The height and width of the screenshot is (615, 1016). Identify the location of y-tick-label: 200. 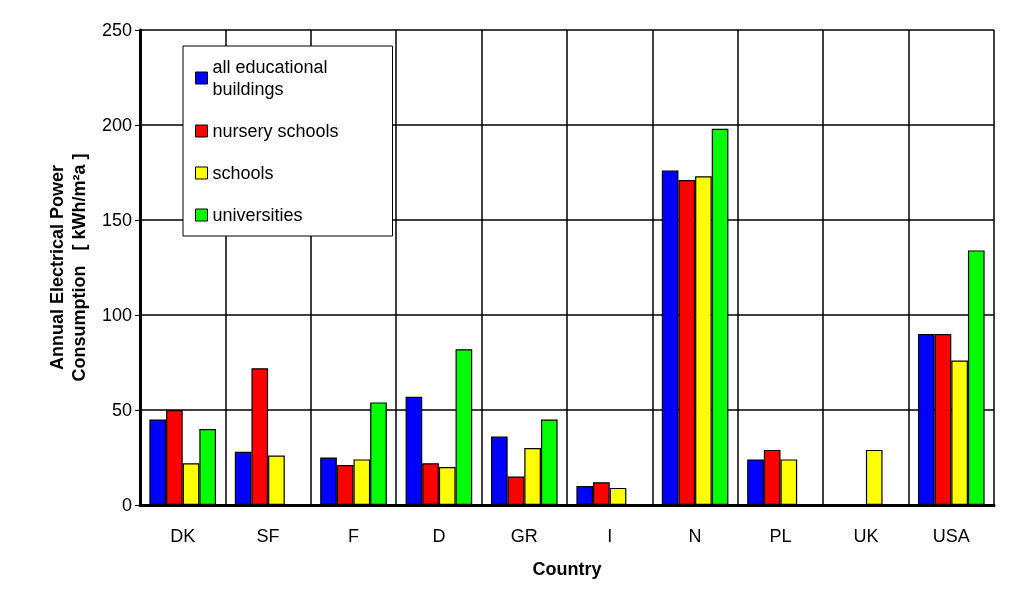
(116, 125).